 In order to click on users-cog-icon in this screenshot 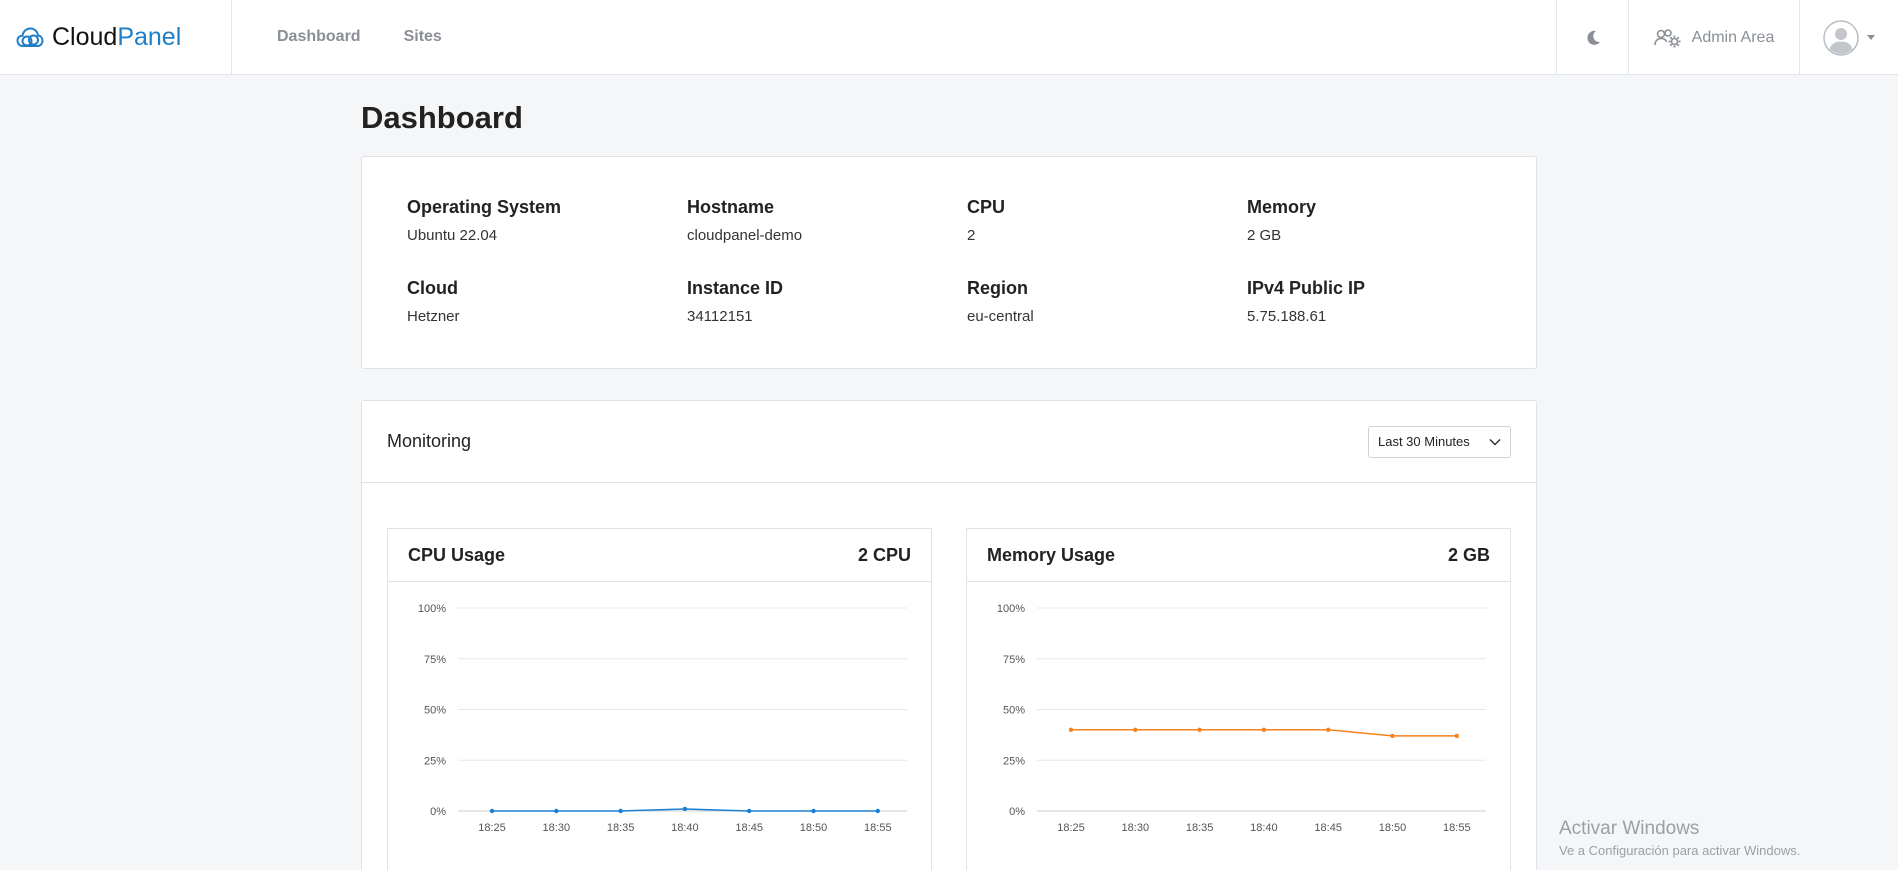, I will do `click(1667, 37)`.